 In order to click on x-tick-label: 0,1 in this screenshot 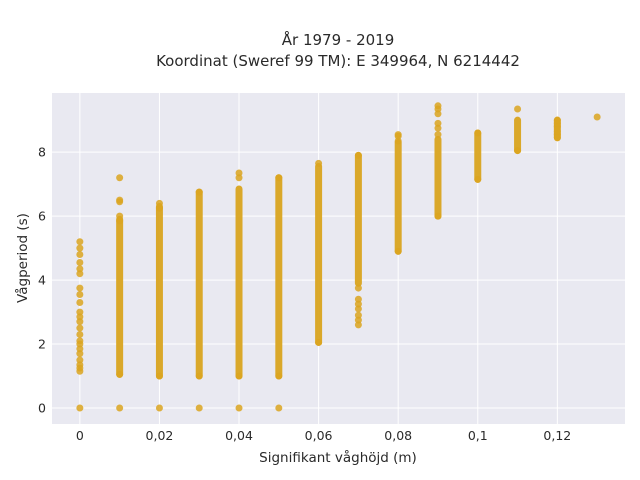, I will do `click(478, 435)`.